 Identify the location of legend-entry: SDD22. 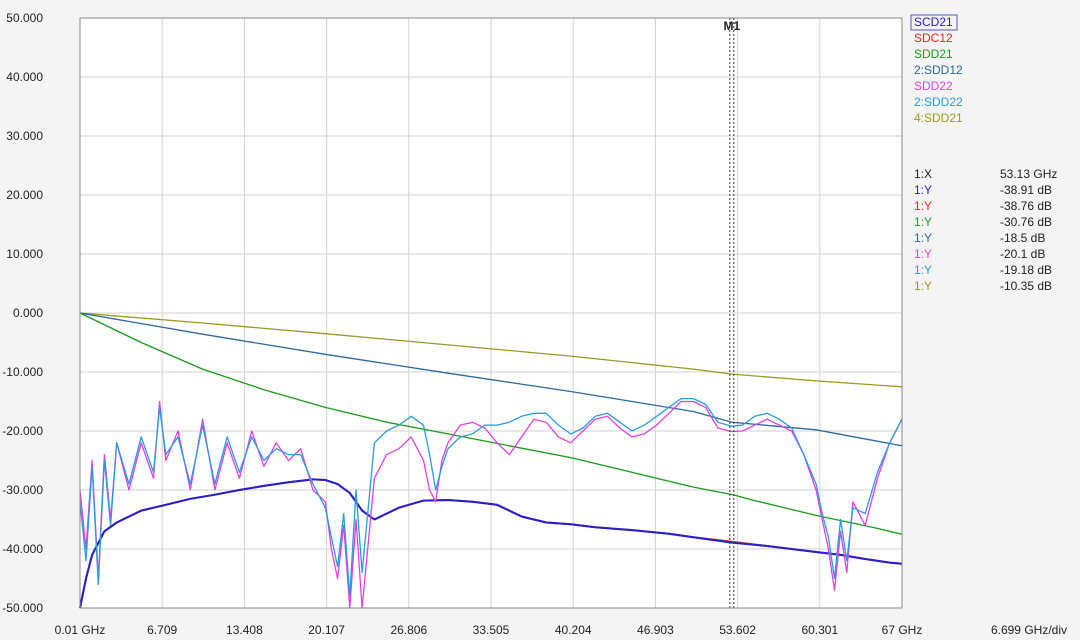
(933, 86).